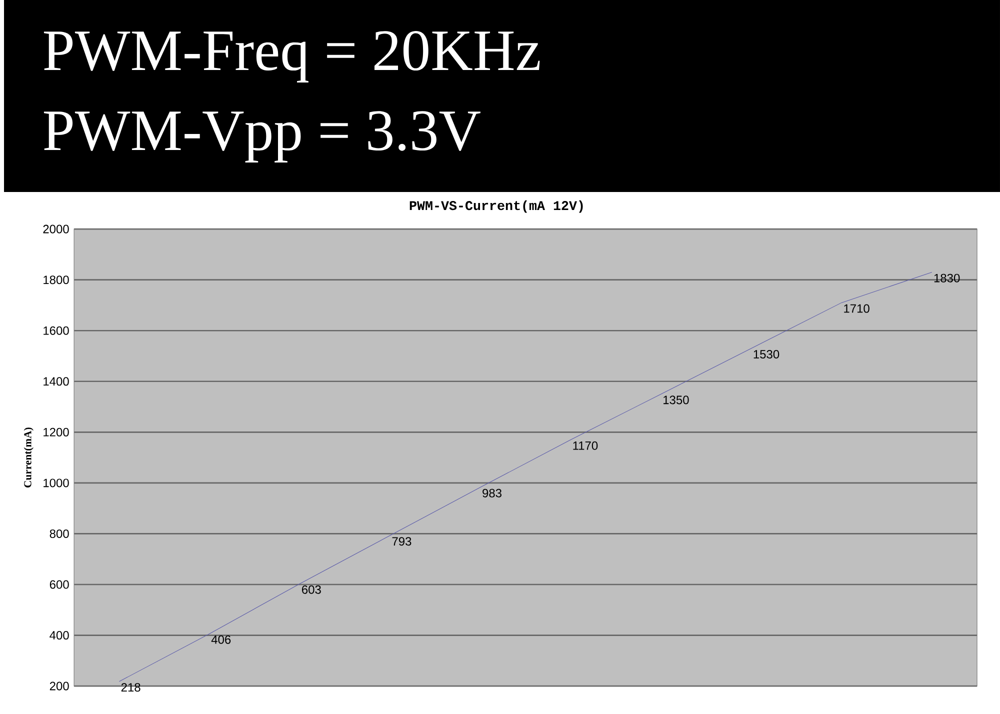 The image size is (1000, 714). What do you see at coordinates (676, 400) in the screenshot?
I see `data-label: 1350` at bounding box center [676, 400].